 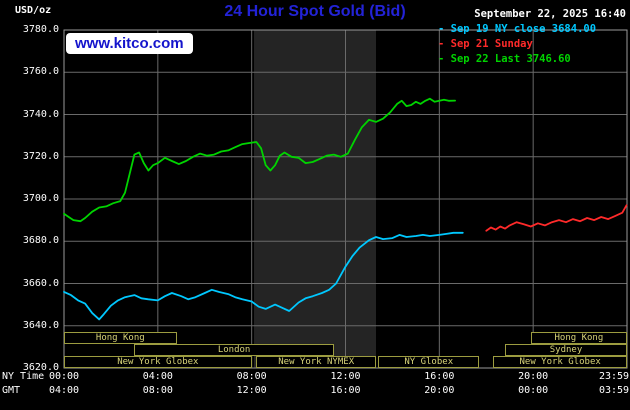 What do you see at coordinates (11, 390) in the screenshot?
I see `gmt-axis-label: GMT` at bounding box center [11, 390].